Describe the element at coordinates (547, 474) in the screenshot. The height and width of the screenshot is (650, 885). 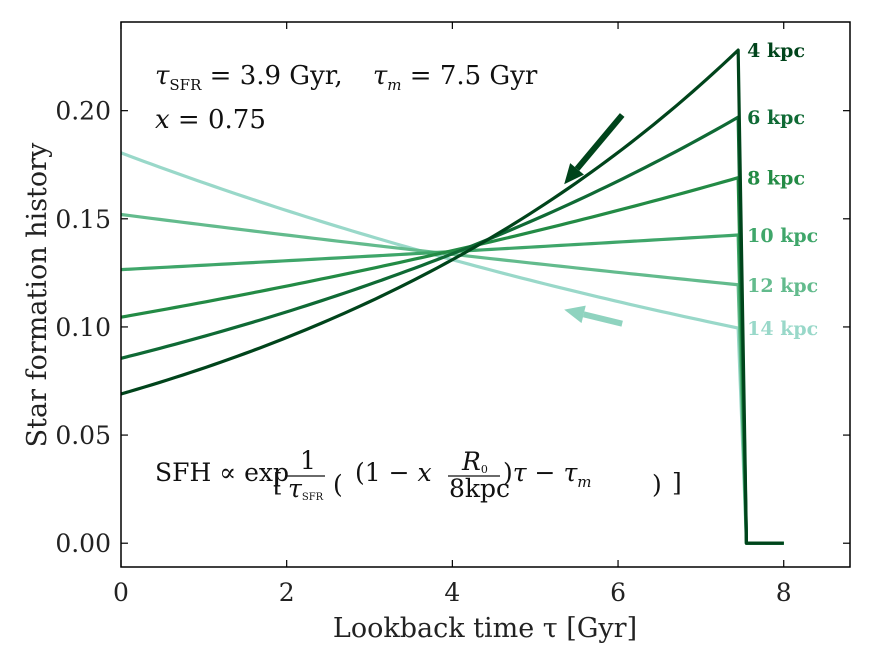
I see `svg-text: )τ − τm` at that location.